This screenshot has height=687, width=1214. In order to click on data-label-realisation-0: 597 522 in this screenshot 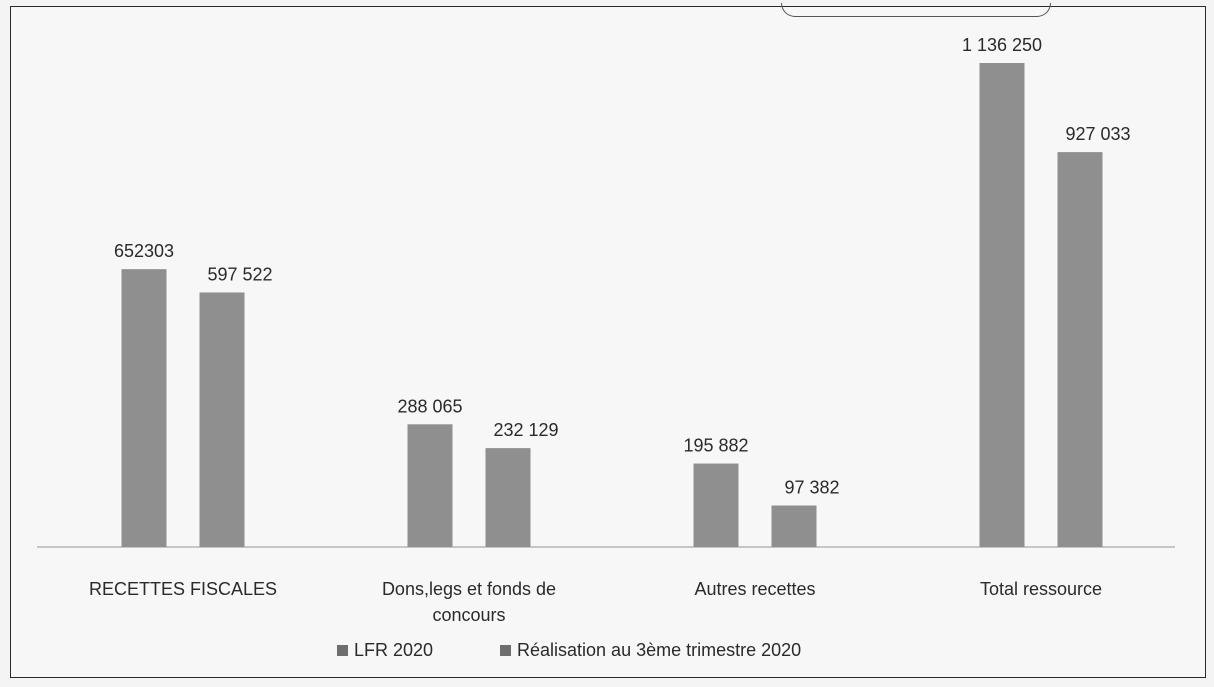, I will do `click(239, 274)`.